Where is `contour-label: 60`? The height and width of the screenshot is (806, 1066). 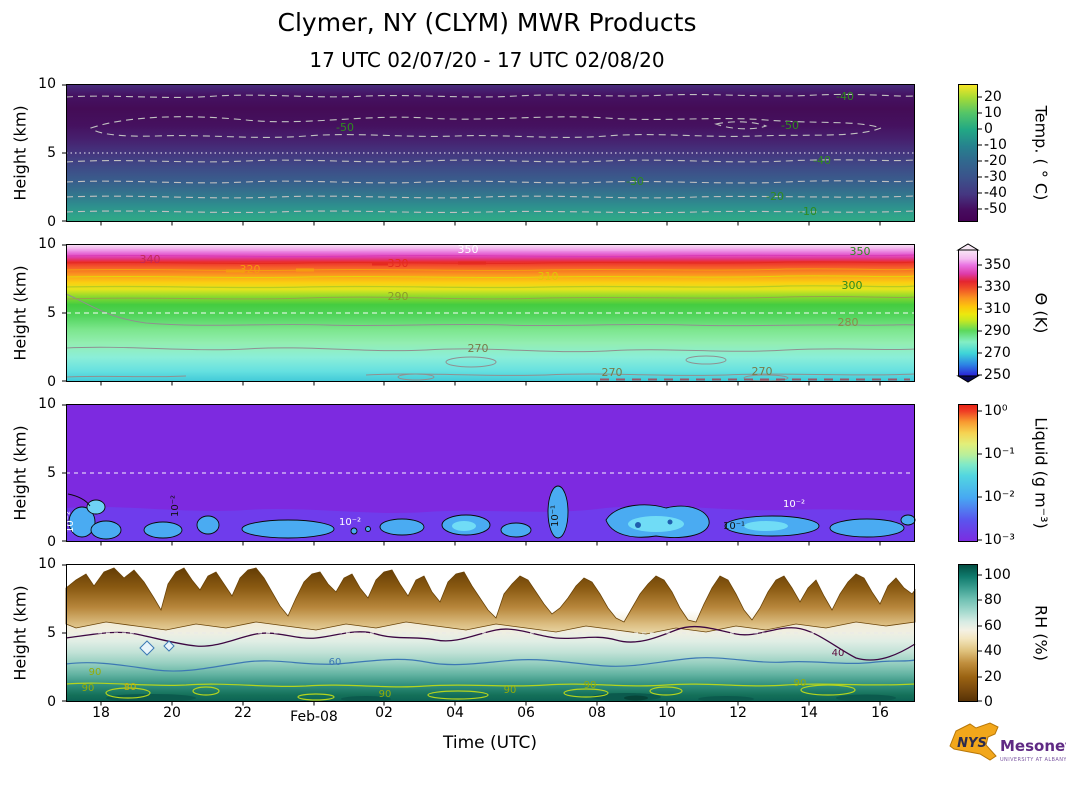 contour-label: 60 is located at coordinates (335, 662).